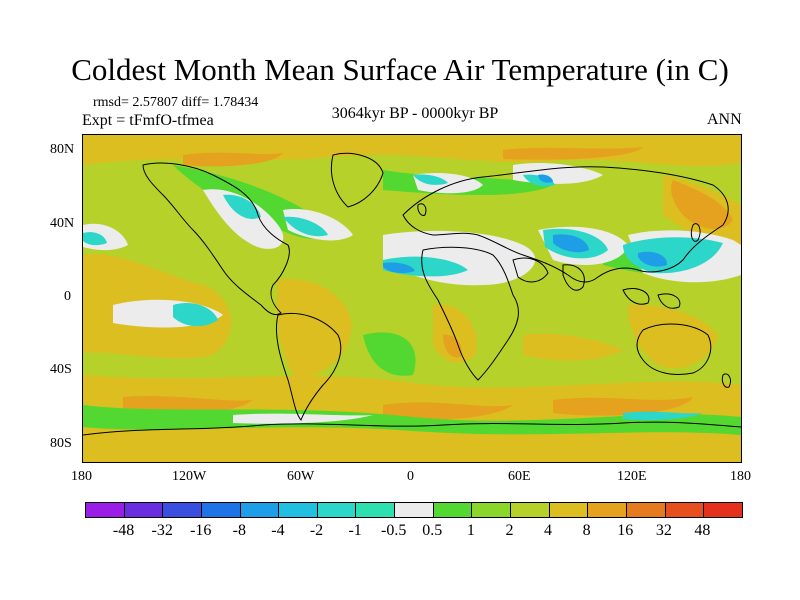  Describe the element at coordinates (509, 530) in the screenshot. I see `colorbar-label-10: 2` at that location.